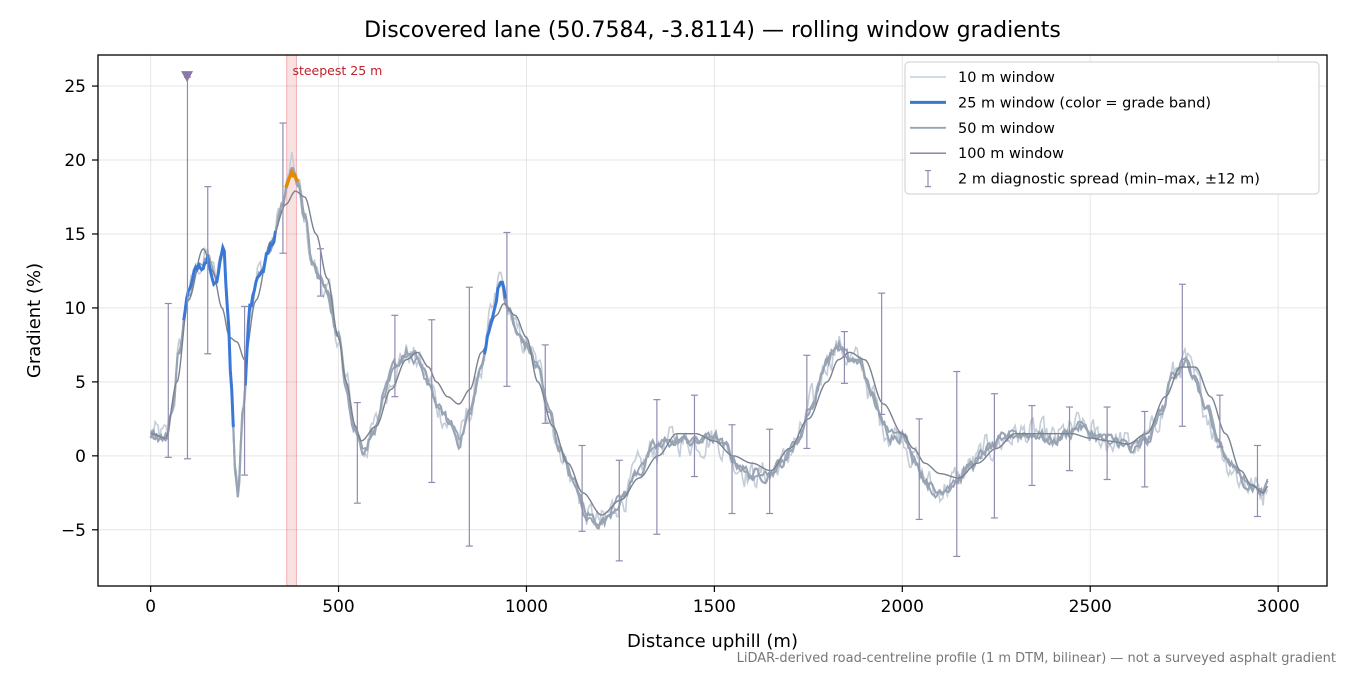 The height and width of the screenshot is (675, 1350). I want to click on x-tick-label: 1500, so click(714, 607).